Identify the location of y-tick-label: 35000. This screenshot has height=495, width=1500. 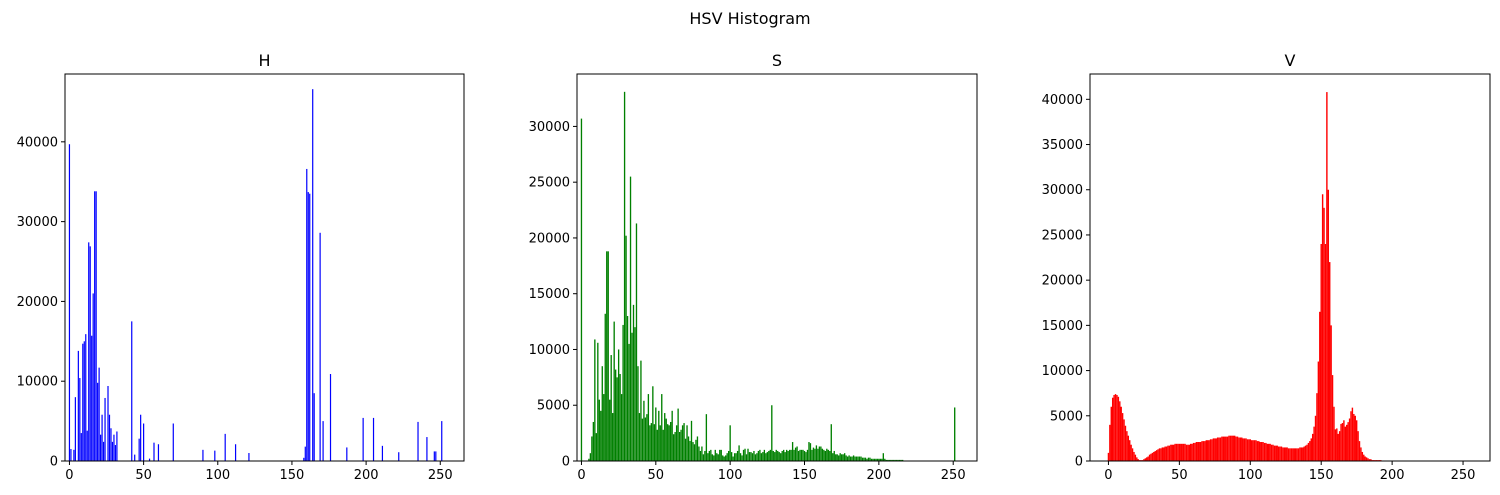
(1062, 145).